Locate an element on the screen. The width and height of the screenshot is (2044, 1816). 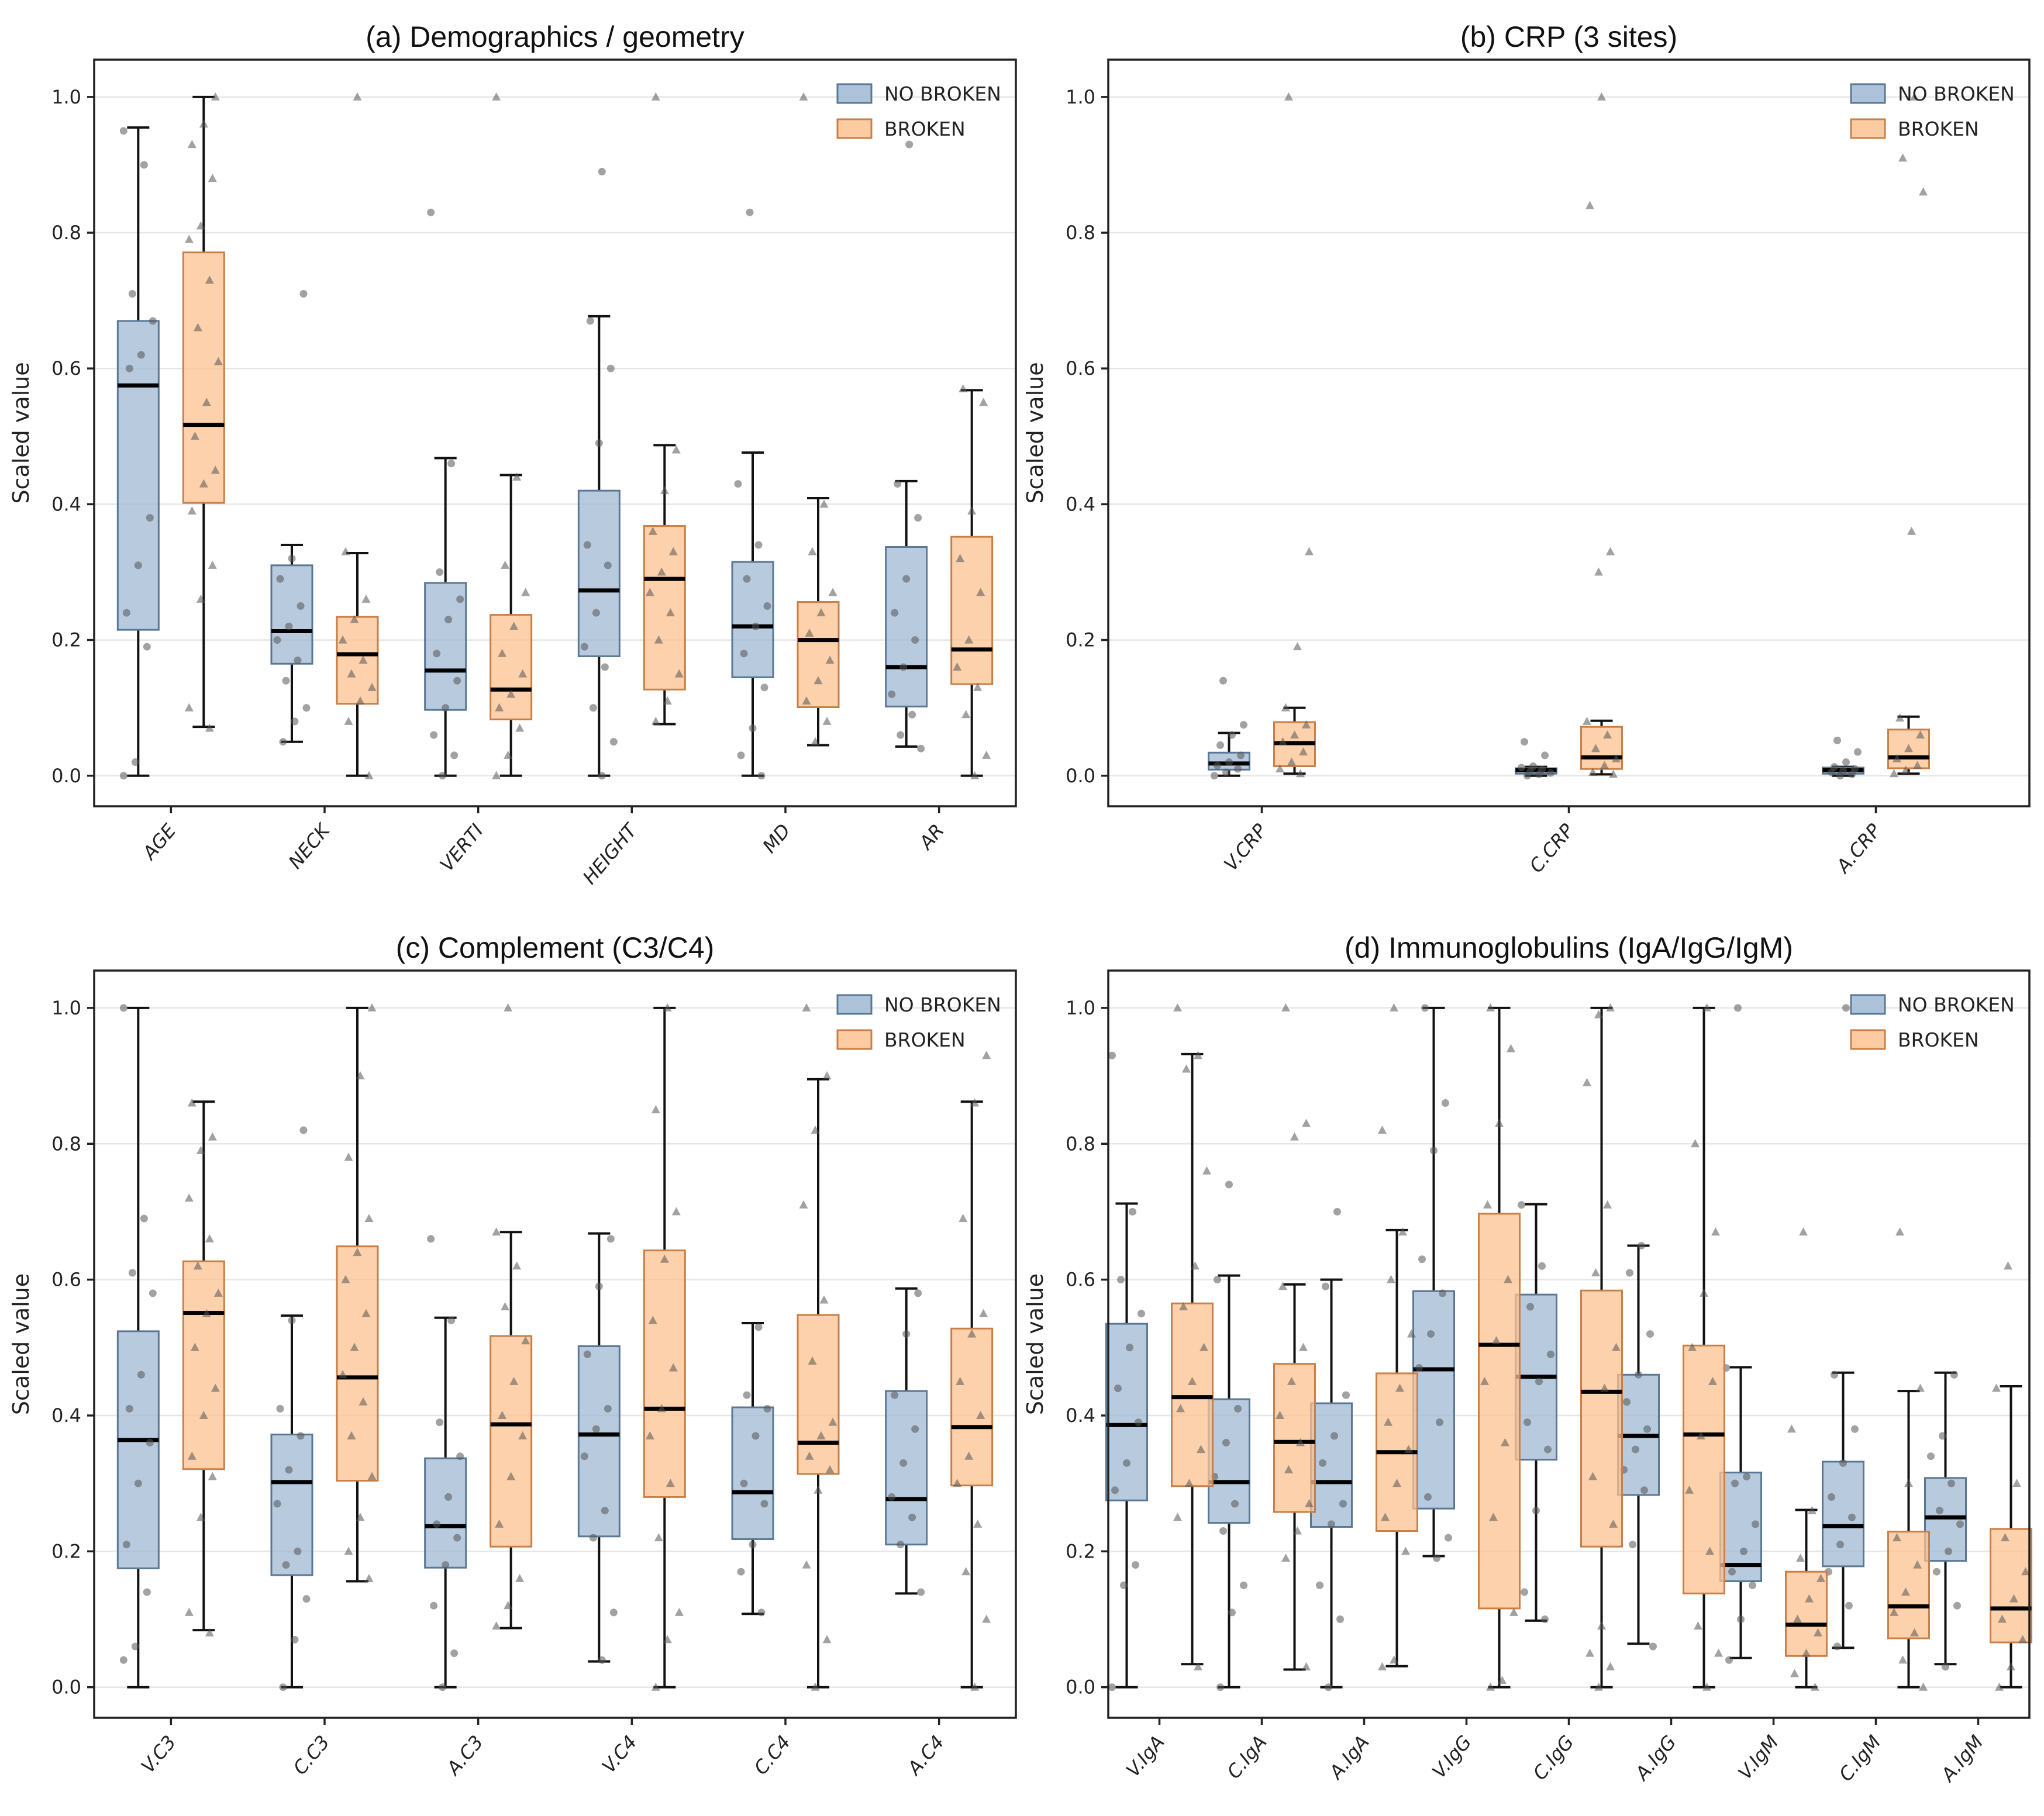
legend-label-no-broken: NO BROKEN is located at coordinates (942, 1004).